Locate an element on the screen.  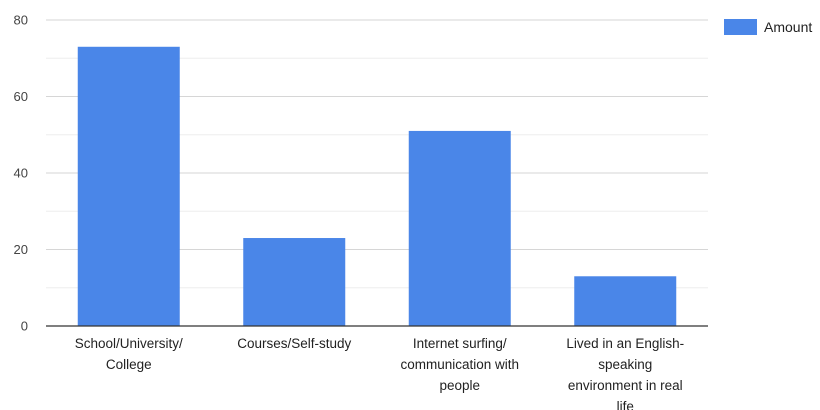
y-tick-label: 60 is located at coordinates (21, 96).